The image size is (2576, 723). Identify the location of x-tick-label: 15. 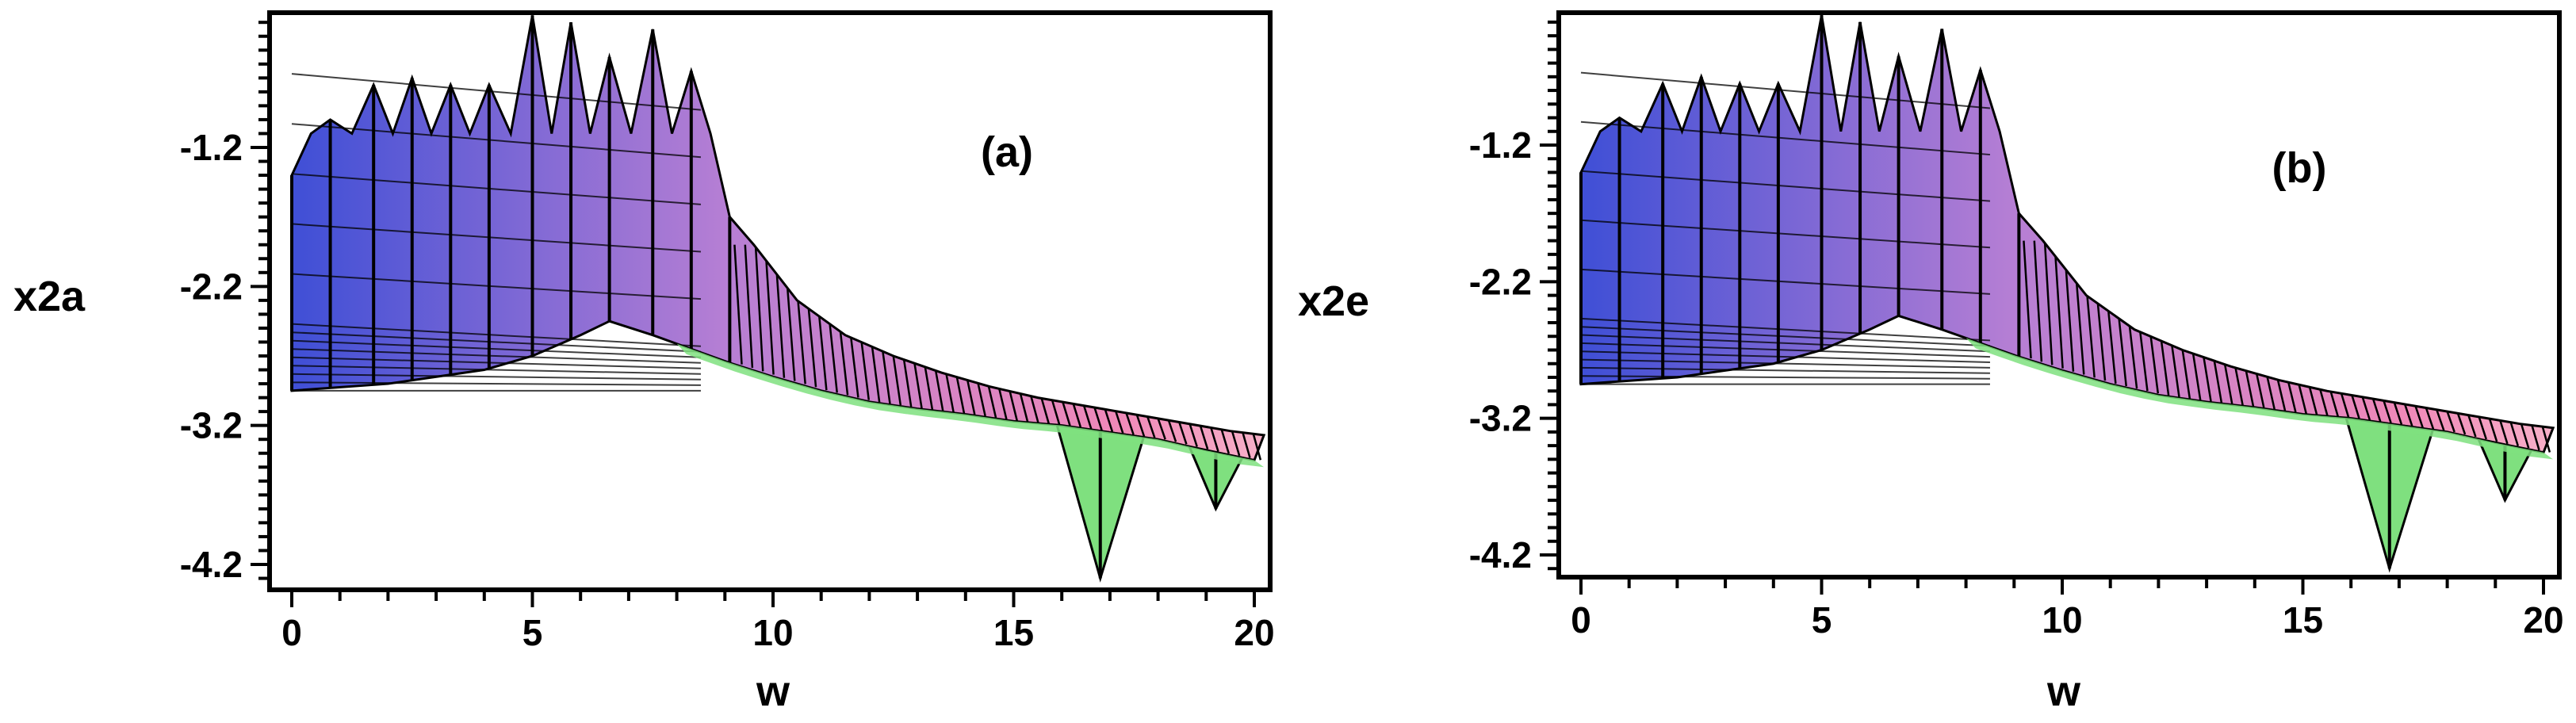
(1013, 632).